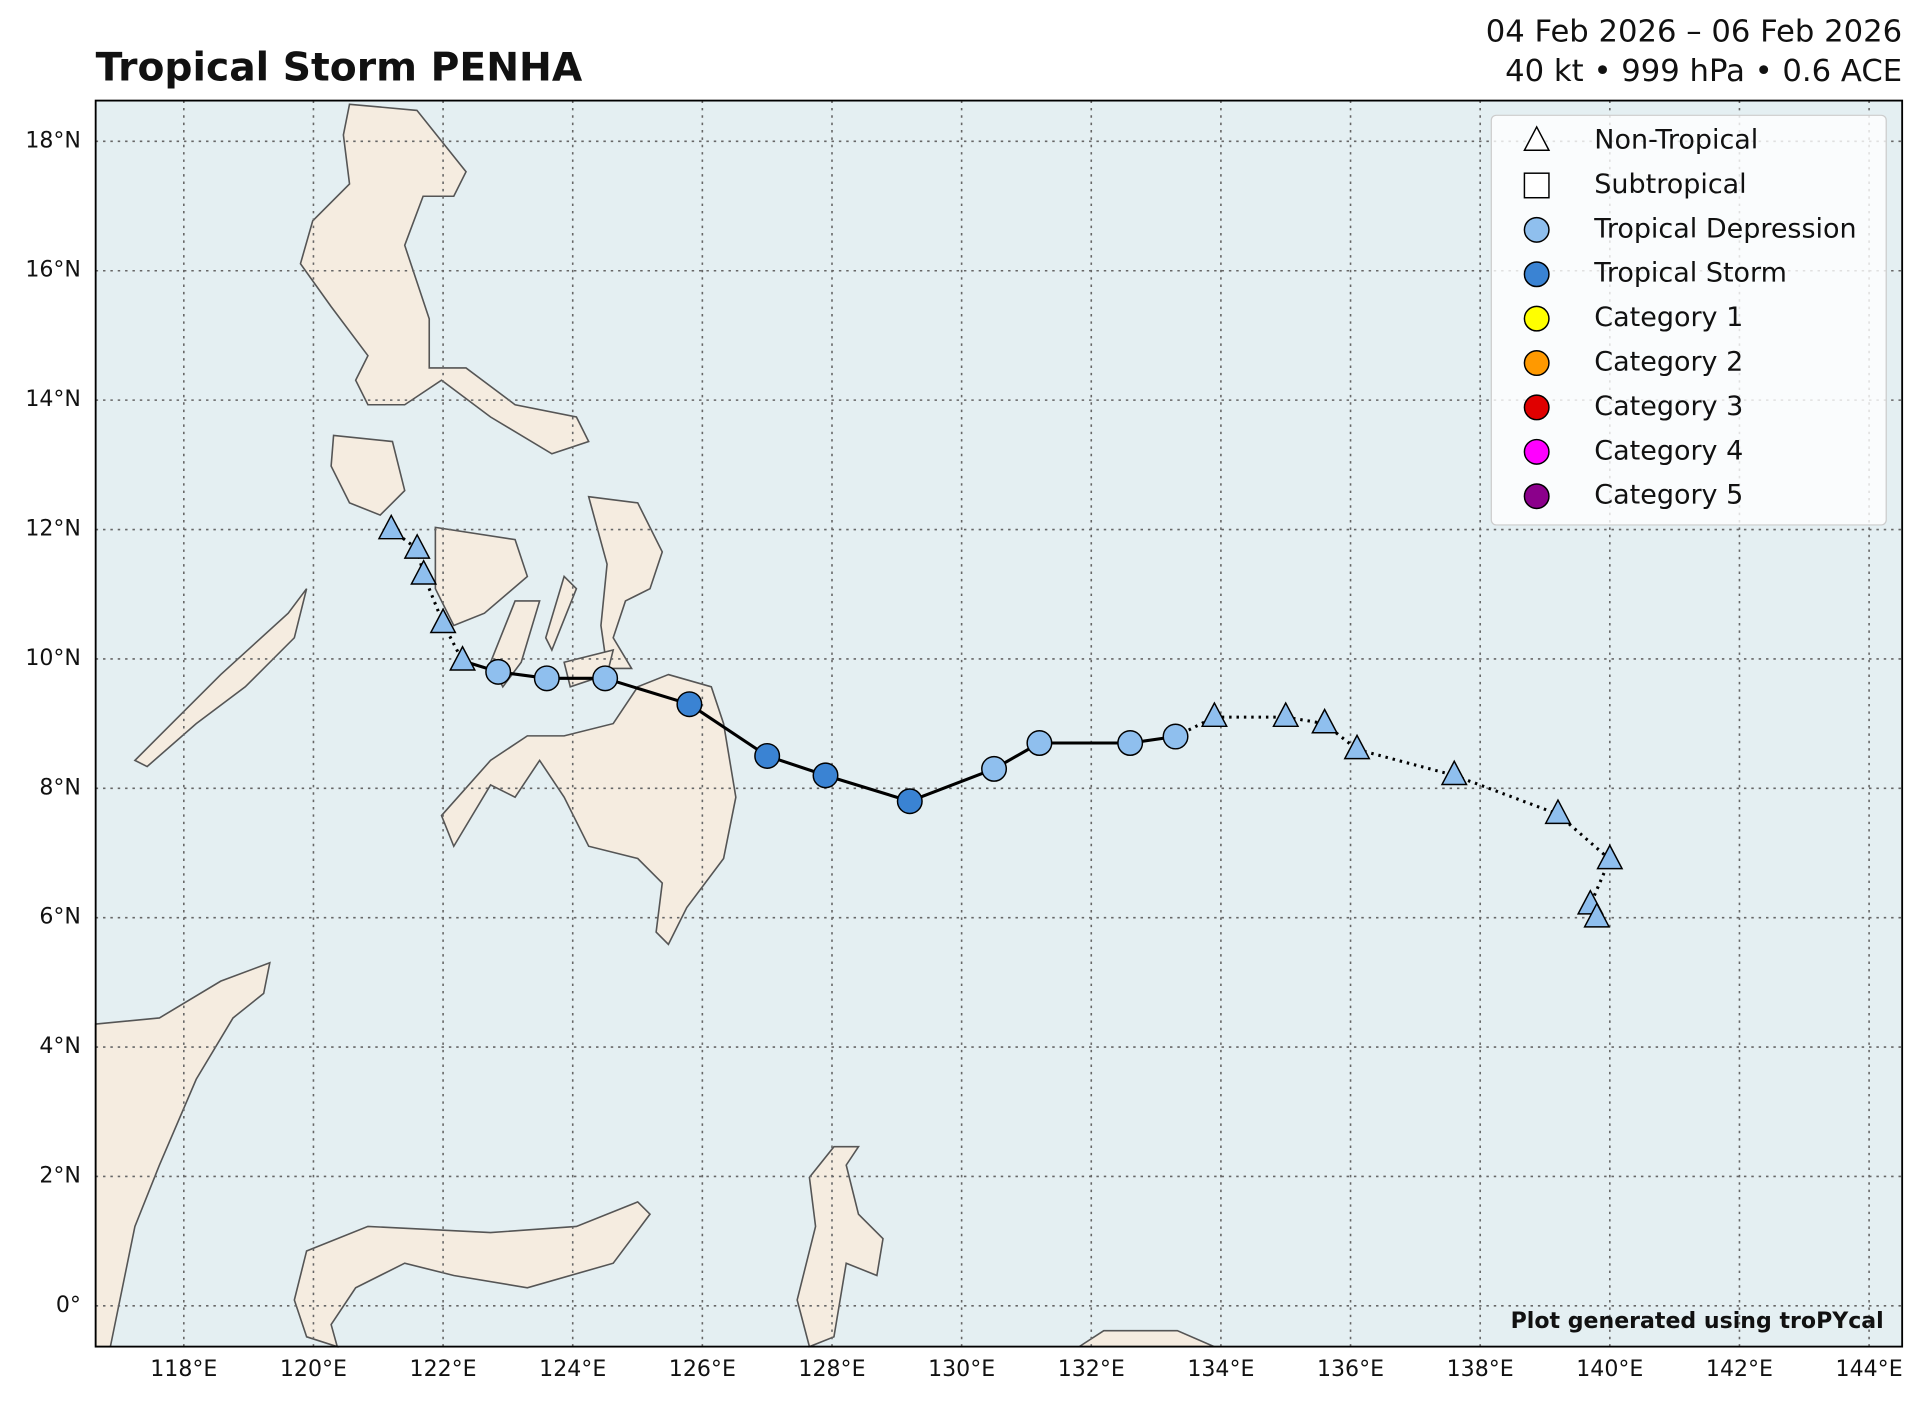 The image size is (1923, 1406). Describe the element at coordinates (183, 1369) in the screenshot. I see `x-tick-label: 118°E` at that location.